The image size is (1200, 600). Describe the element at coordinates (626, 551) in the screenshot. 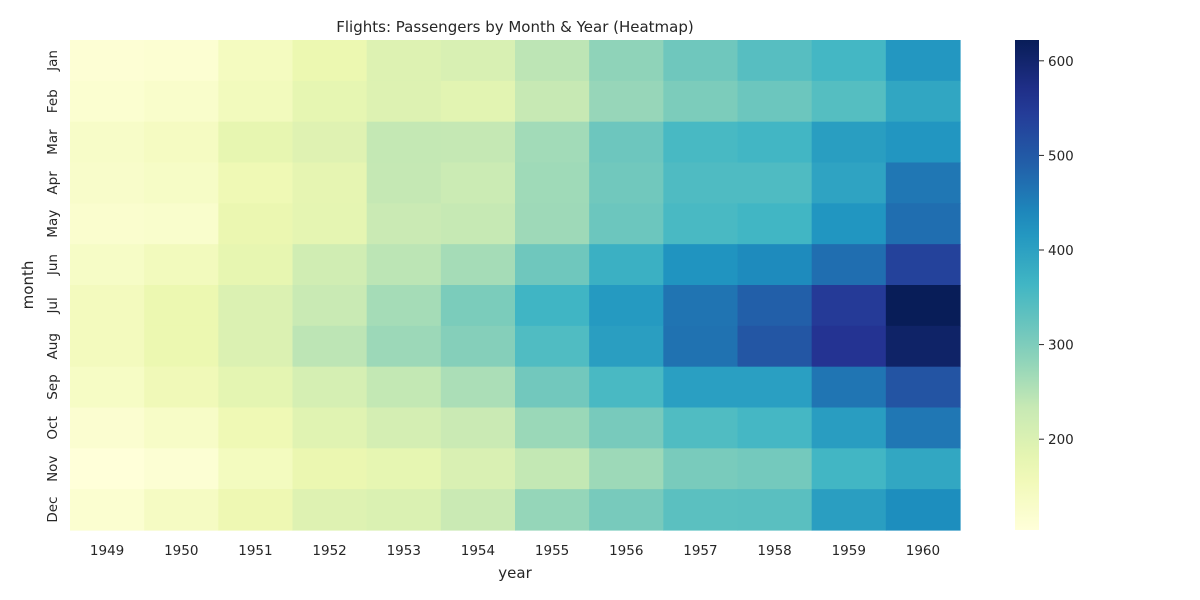

I see `x-tick-label: 1956` at that location.